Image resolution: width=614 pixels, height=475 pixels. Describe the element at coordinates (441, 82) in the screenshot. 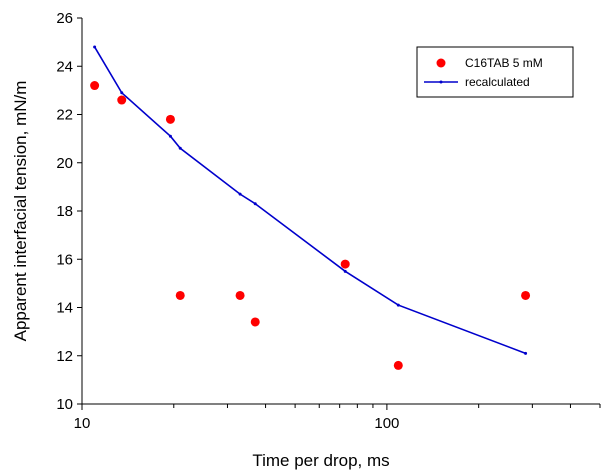

I see `legend-line-point` at that location.